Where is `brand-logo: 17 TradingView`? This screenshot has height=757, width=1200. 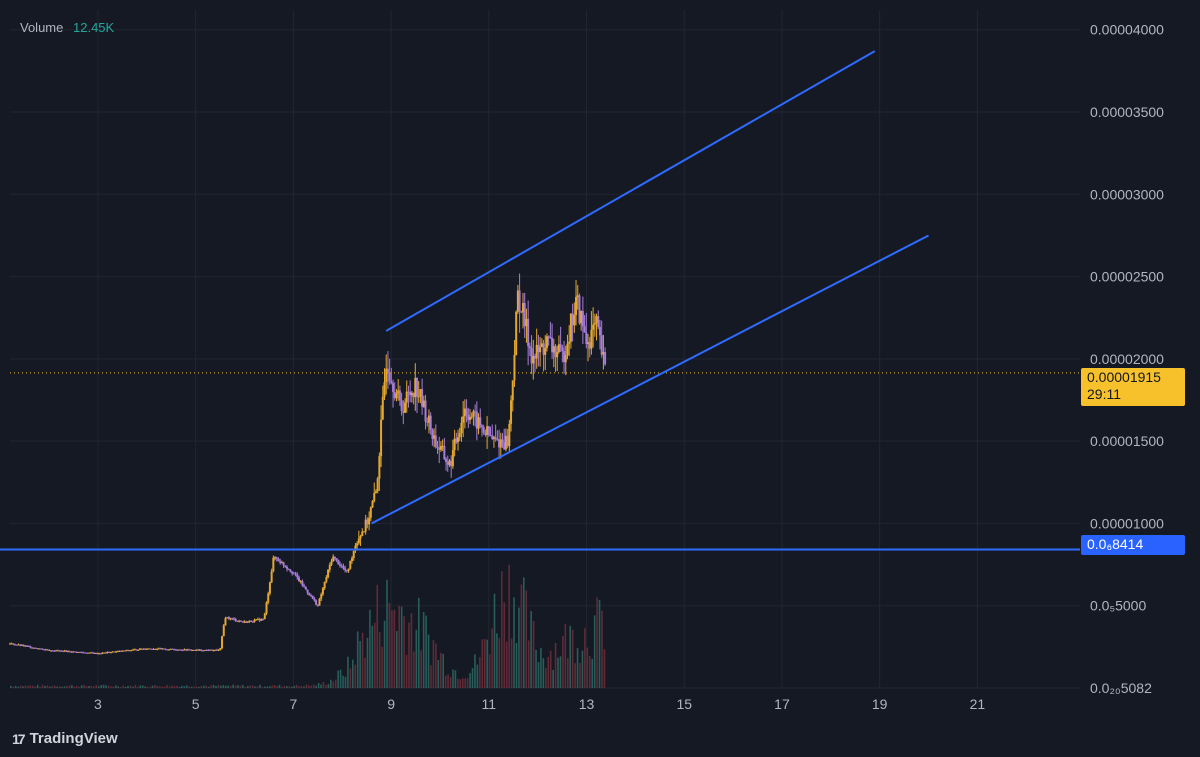 brand-logo: 17 TradingView is located at coordinates (65, 738).